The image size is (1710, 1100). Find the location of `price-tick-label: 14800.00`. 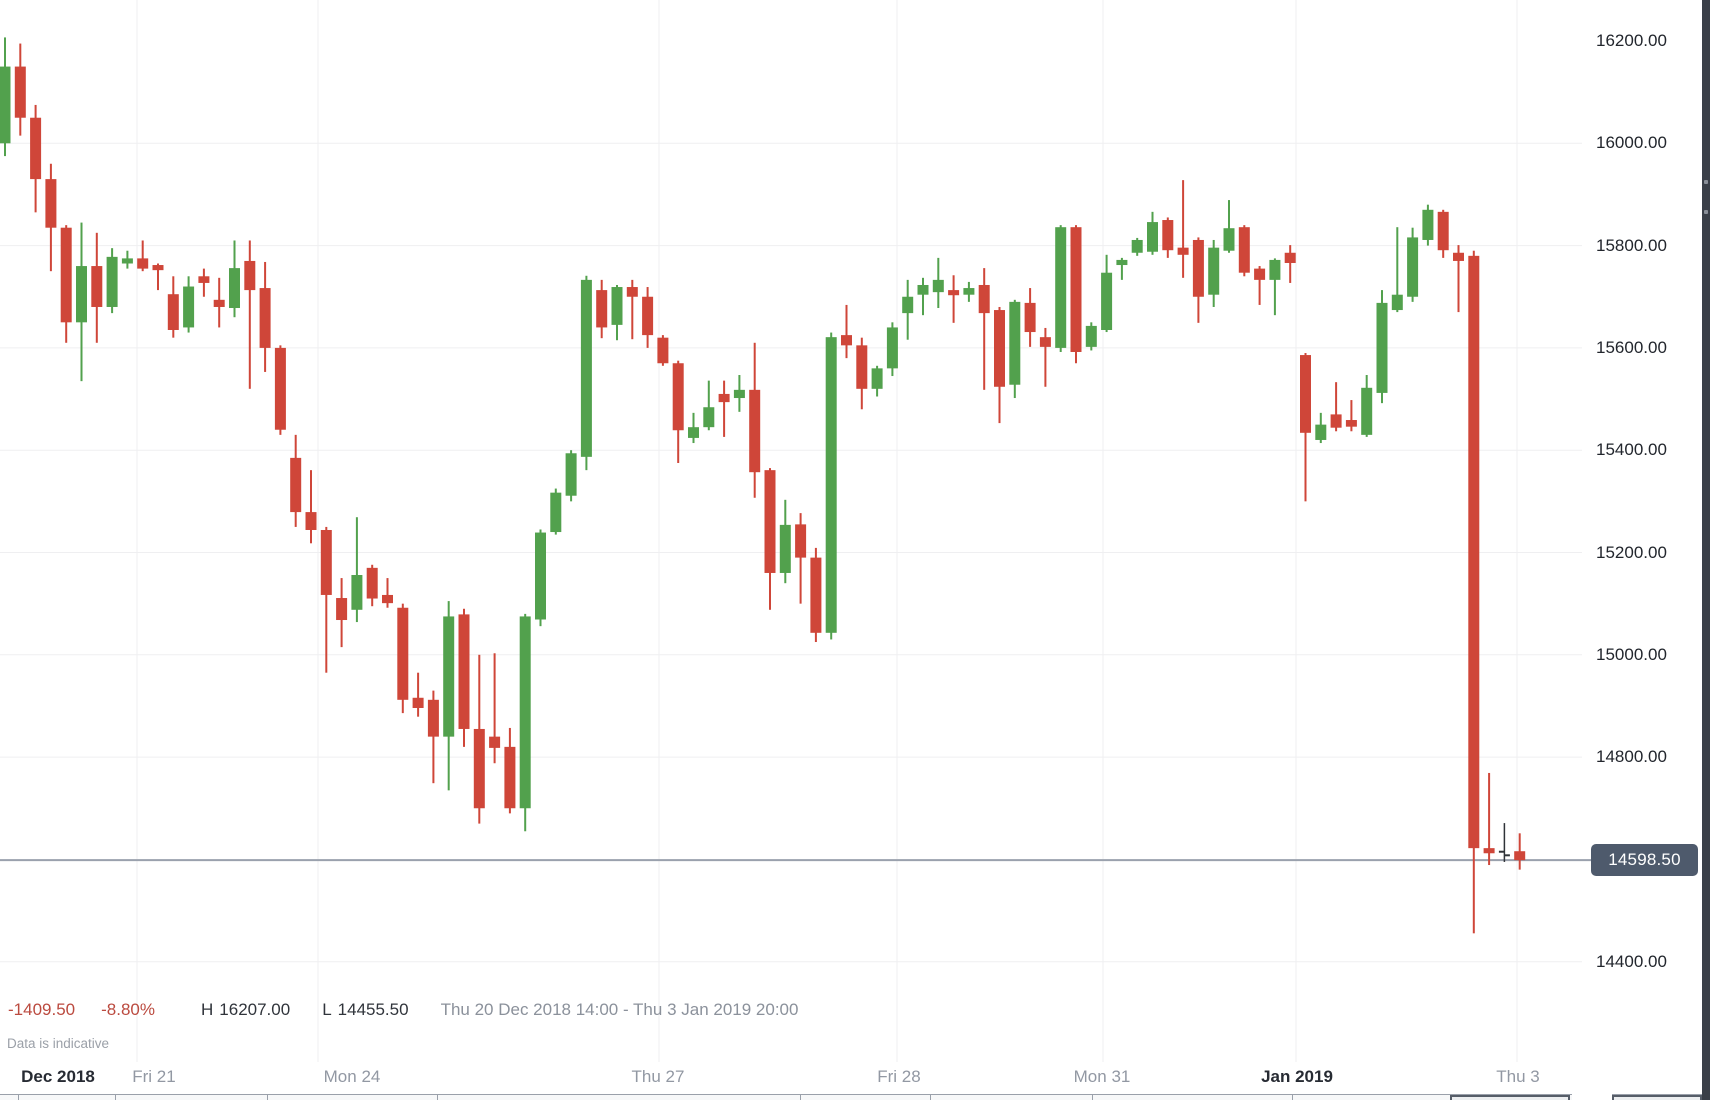

price-tick-label: 14800.00 is located at coordinates (1631, 757).